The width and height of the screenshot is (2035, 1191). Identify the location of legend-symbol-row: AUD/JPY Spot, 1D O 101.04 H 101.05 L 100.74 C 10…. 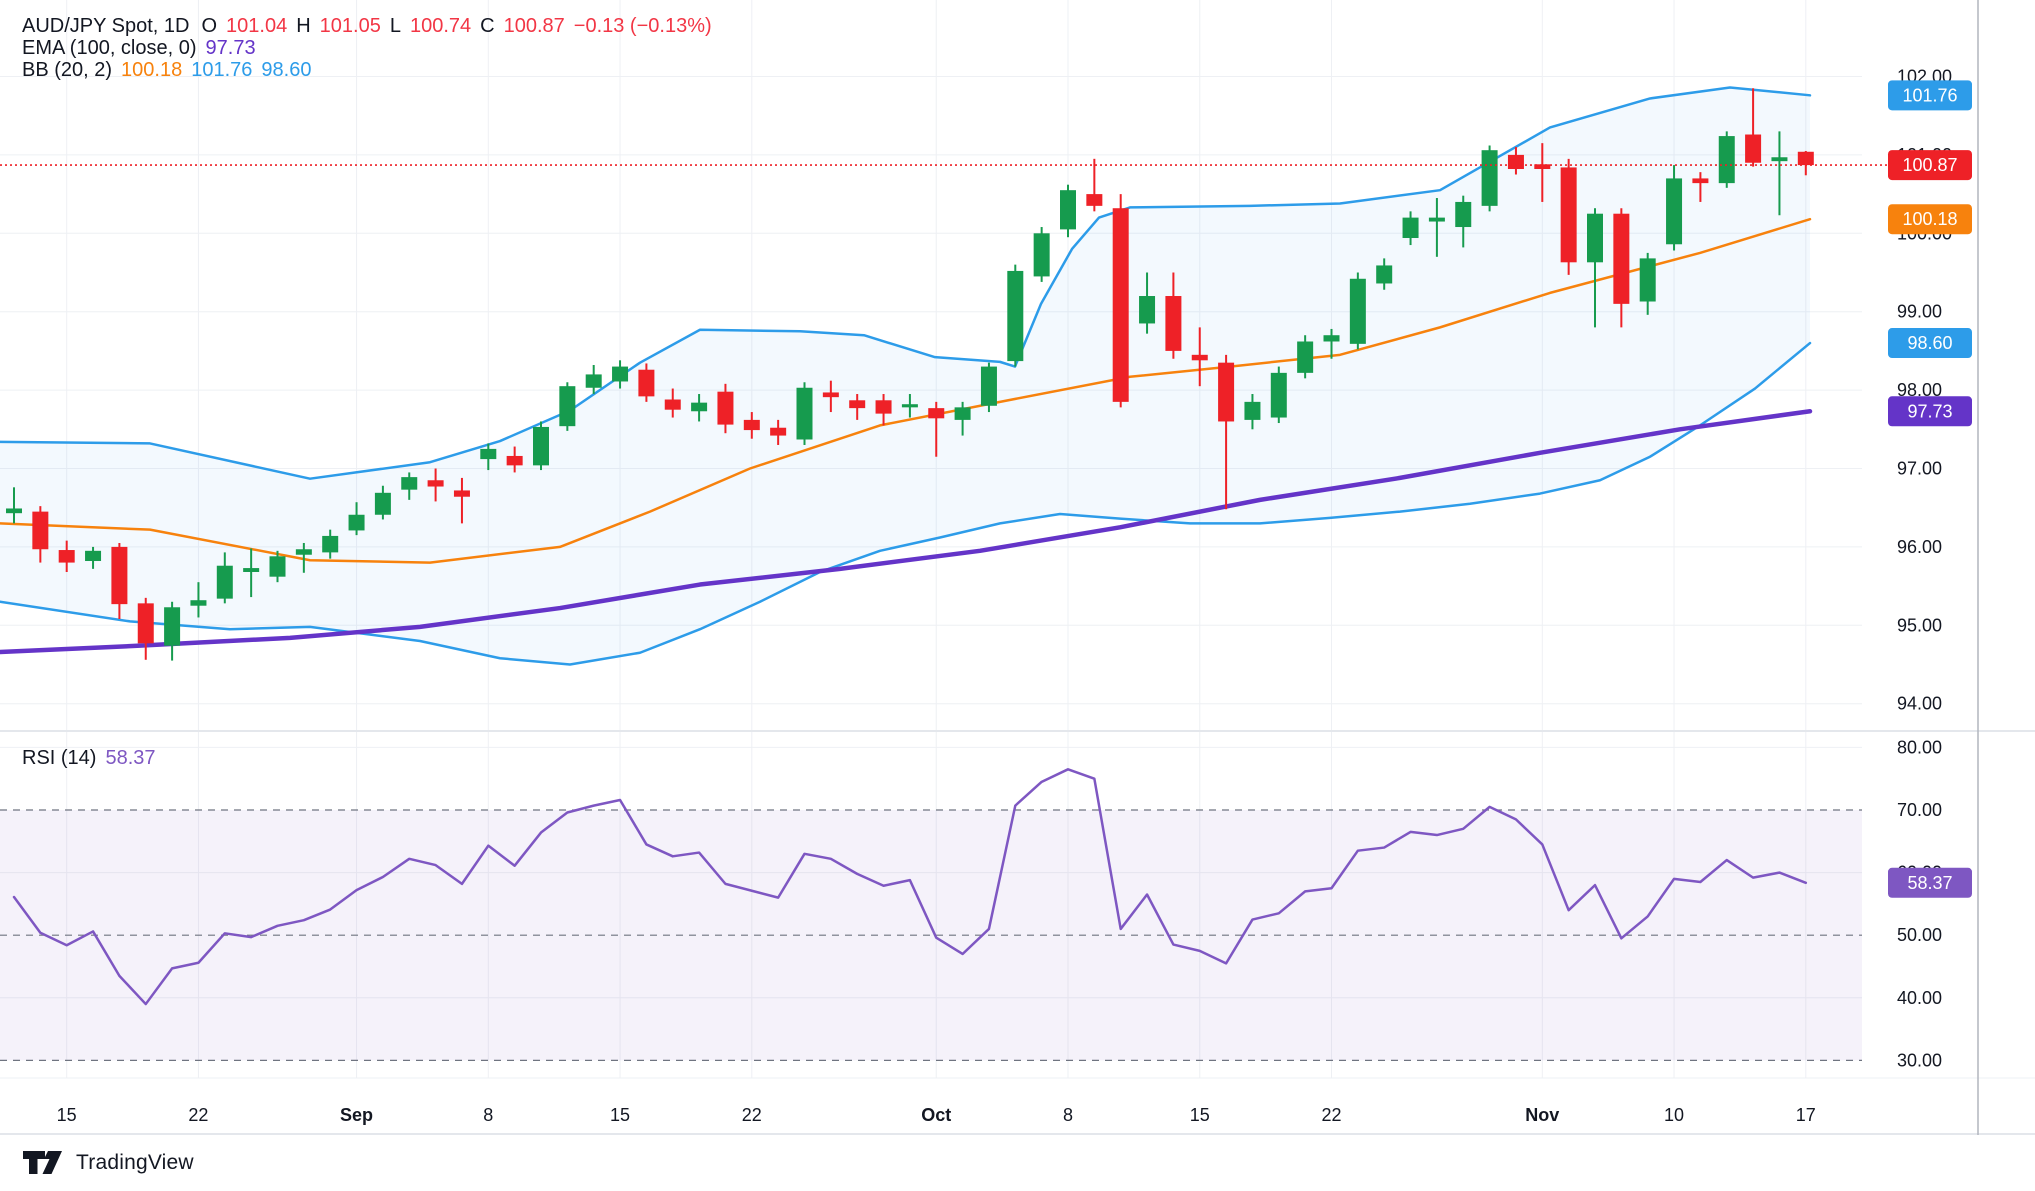
(371, 26).